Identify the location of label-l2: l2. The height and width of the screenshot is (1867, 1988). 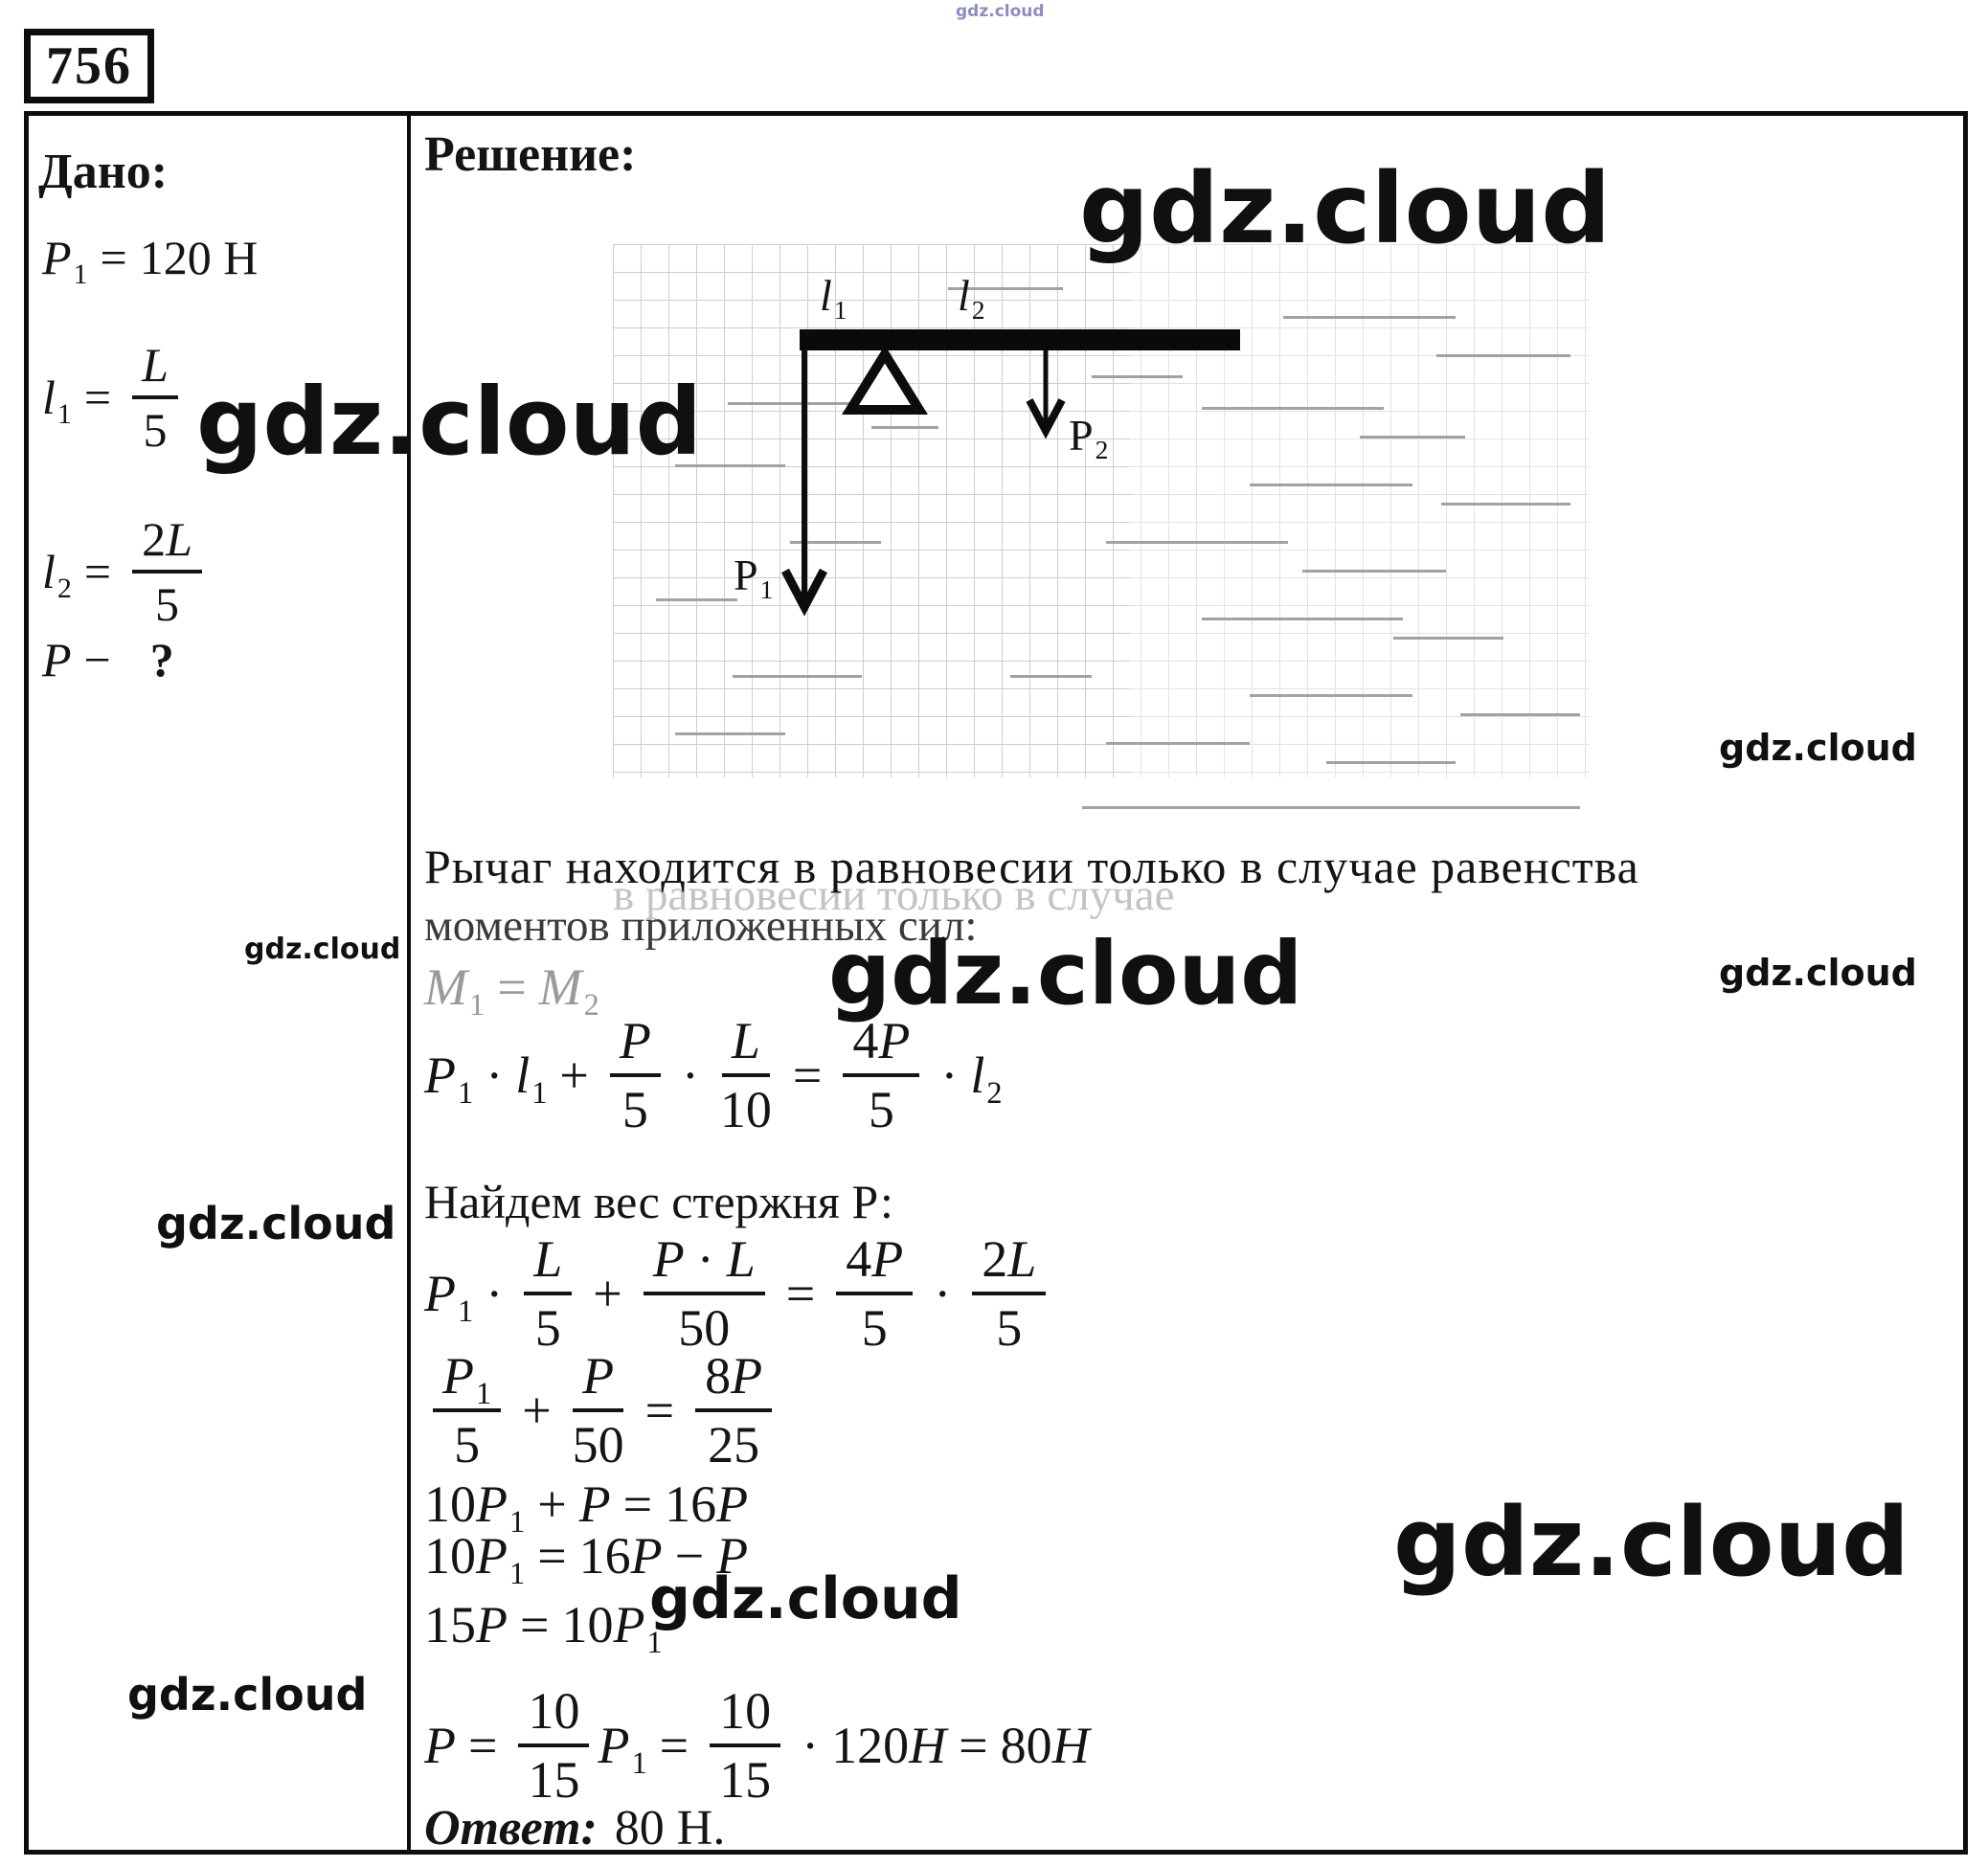
(971, 298).